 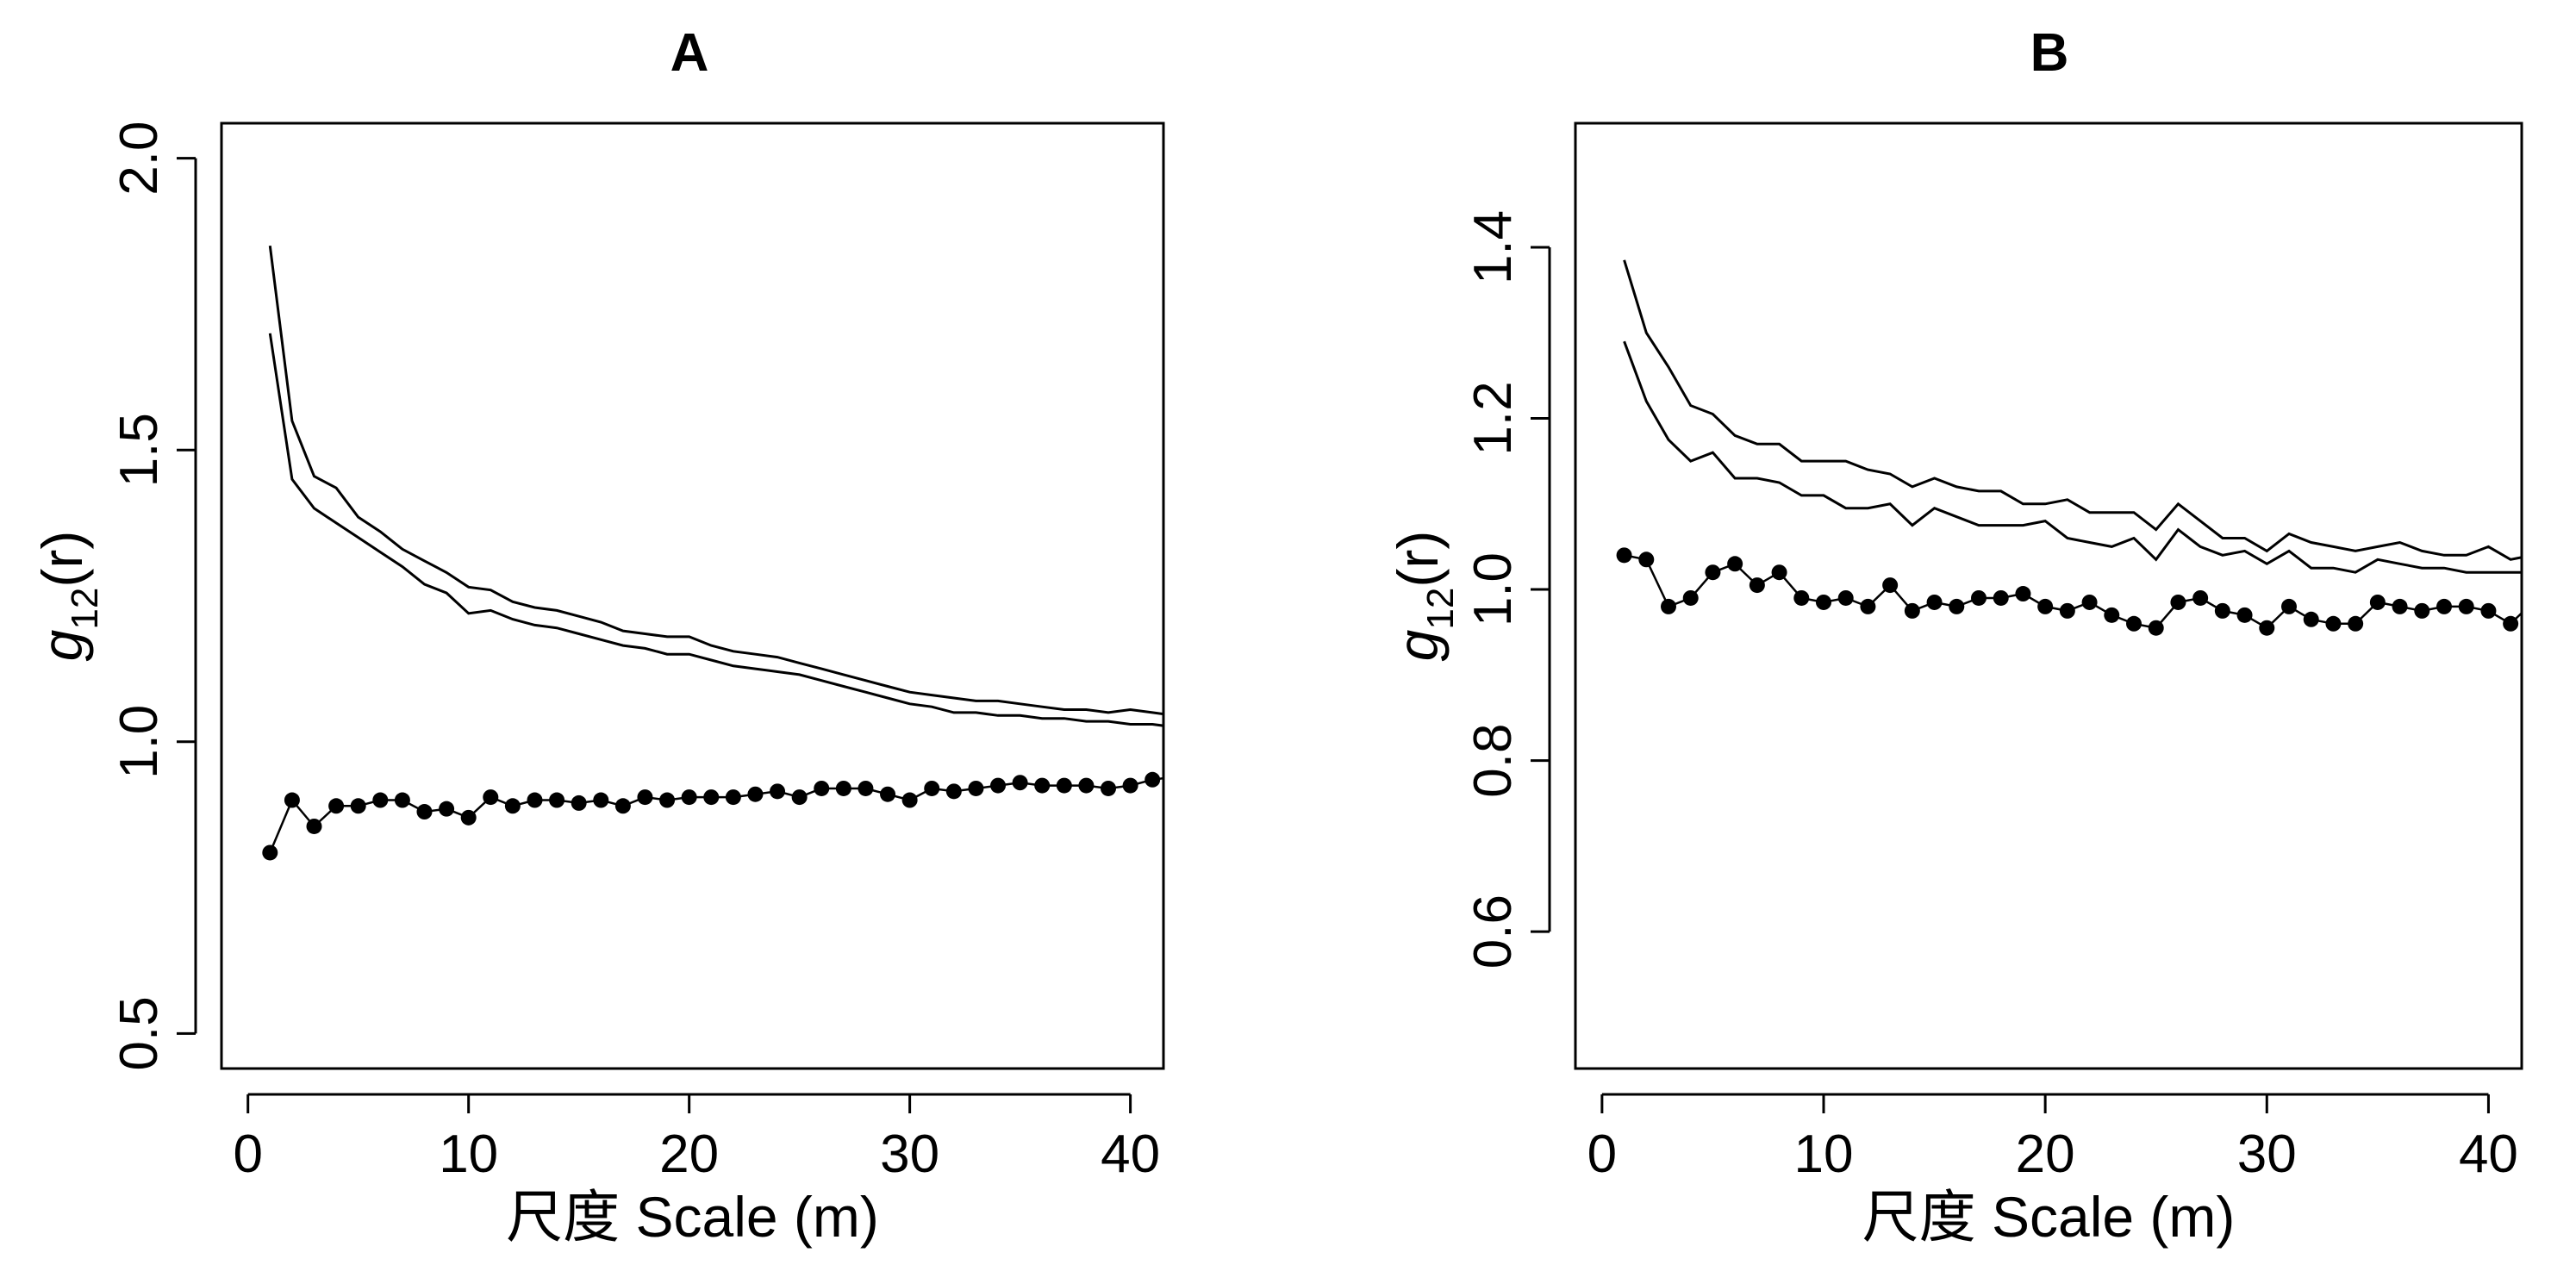 I want to click on chart-title: B, so click(x=2049, y=53).